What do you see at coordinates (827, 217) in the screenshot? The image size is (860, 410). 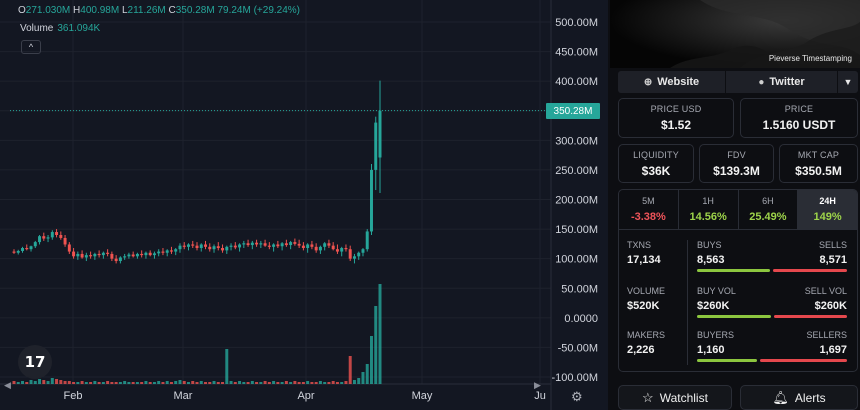 I see `change-24h: 149%` at bounding box center [827, 217].